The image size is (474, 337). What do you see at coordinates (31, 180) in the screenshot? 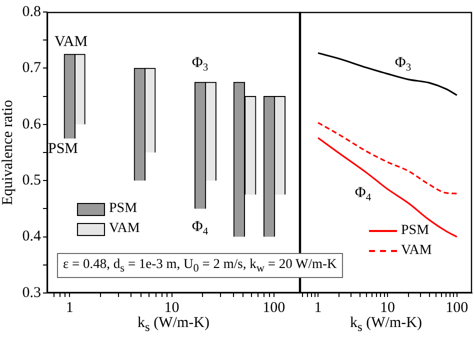
I see `y-tick-label: 0.5` at bounding box center [31, 180].